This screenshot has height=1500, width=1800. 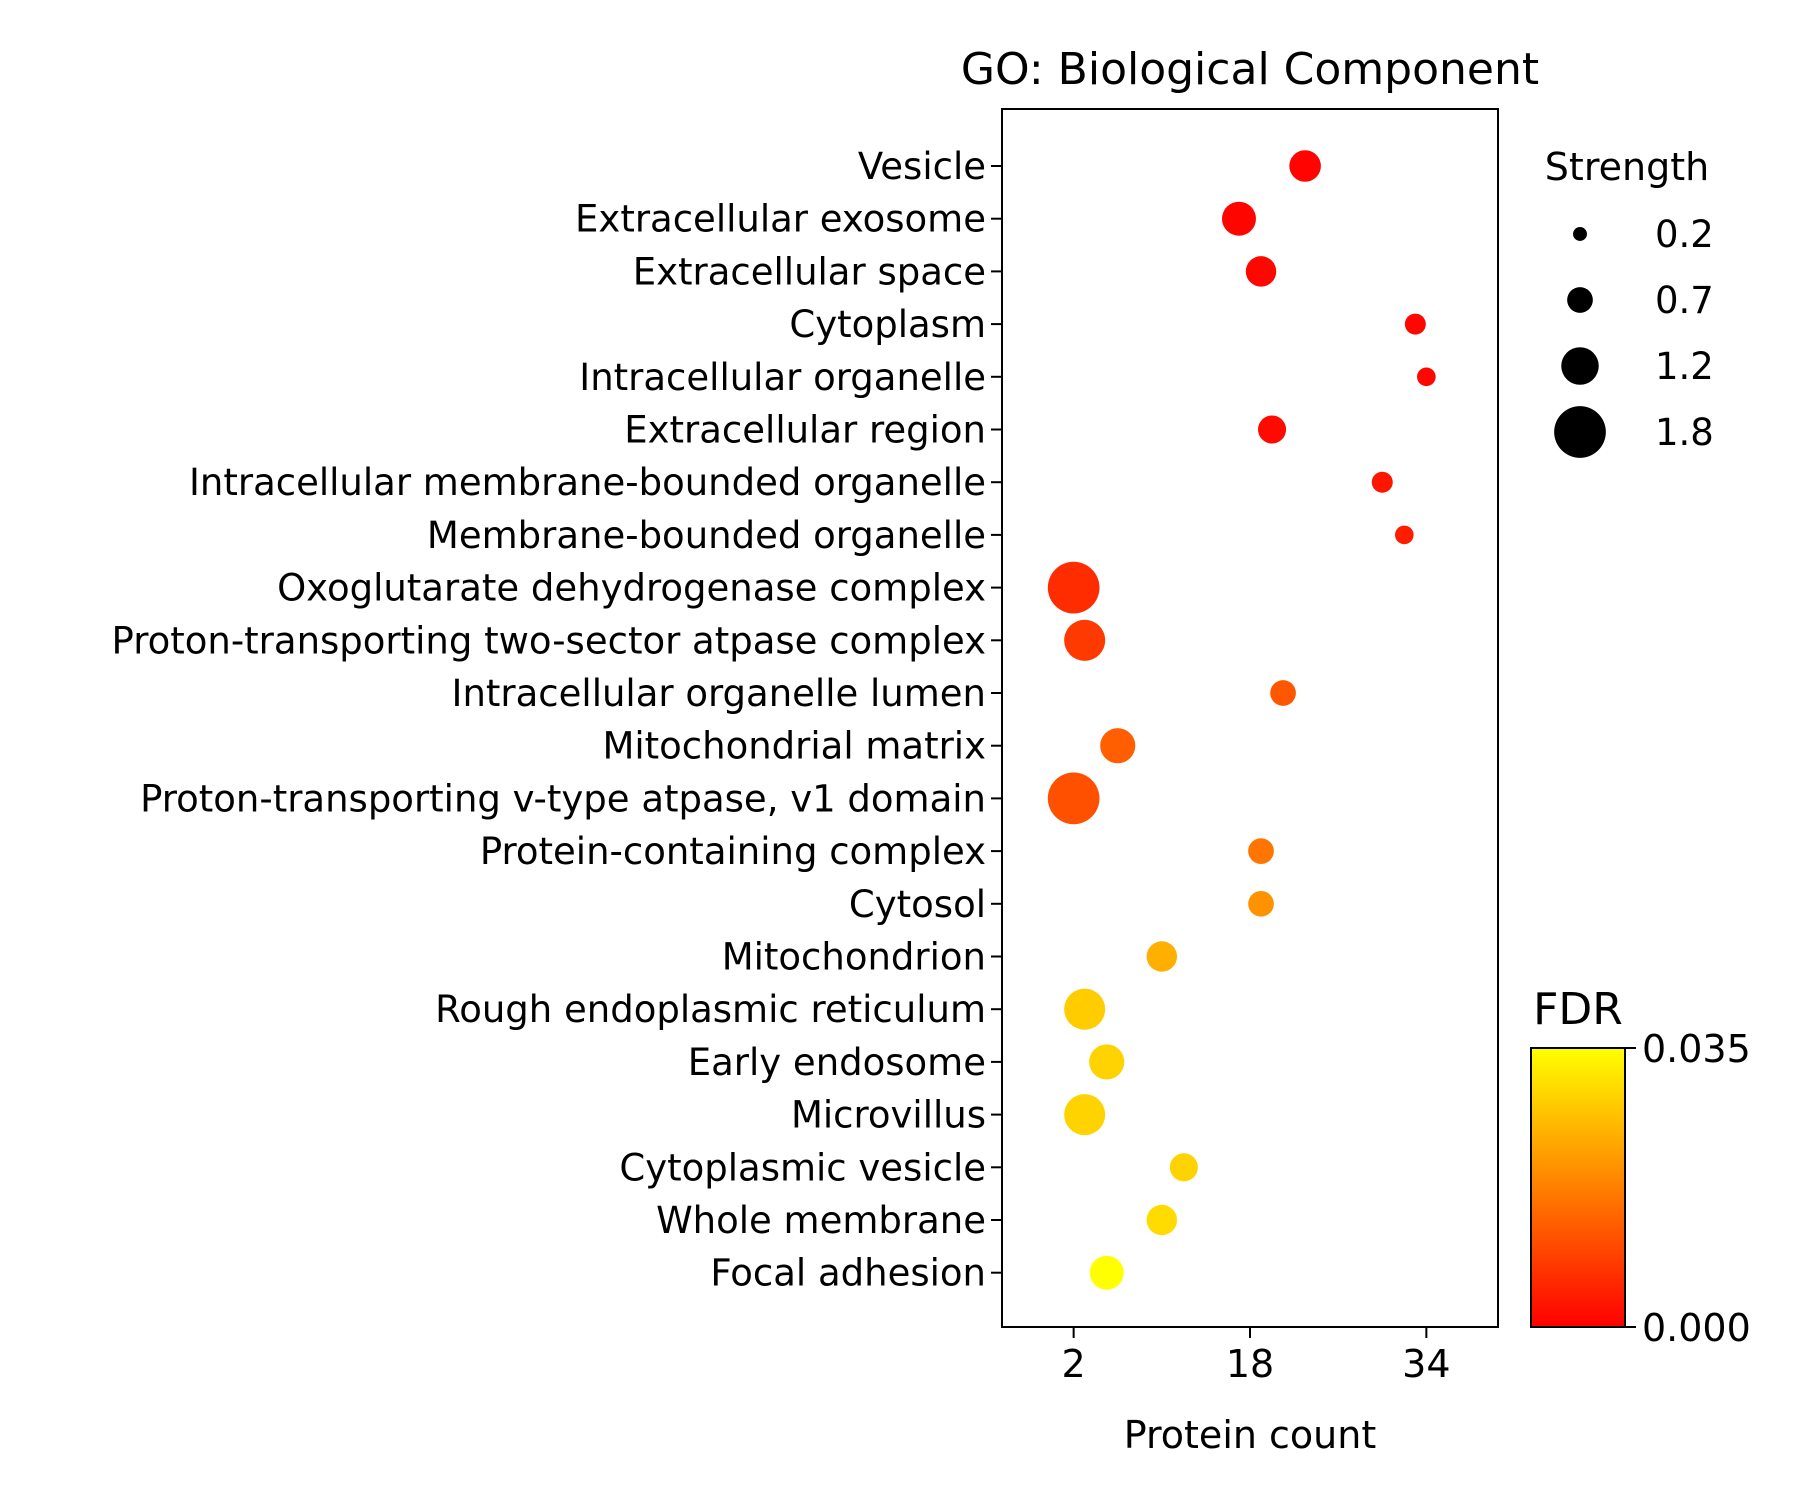 What do you see at coordinates (887, 324) in the screenshot?
I see `y-tick-label: Cytoplasm` at bounding box center [887, 324].